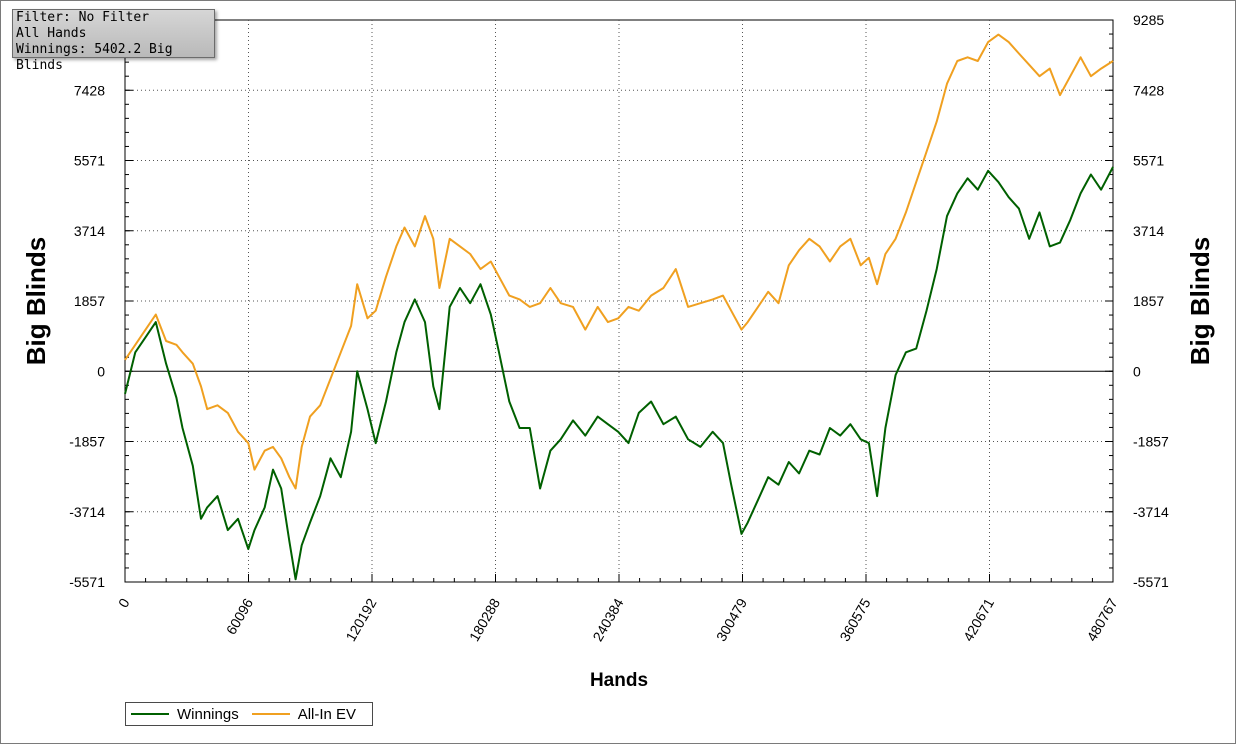  I want to click on x-tick-label: 300479, so click(731, 619).